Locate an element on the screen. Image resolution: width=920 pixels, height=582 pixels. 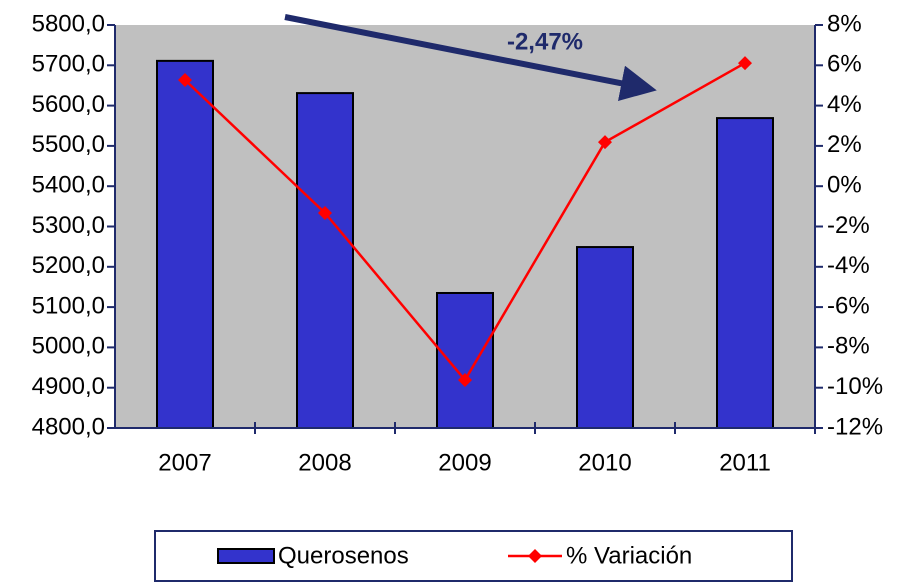
y2-tick-label: 4% is located at coordinates (844, 104).